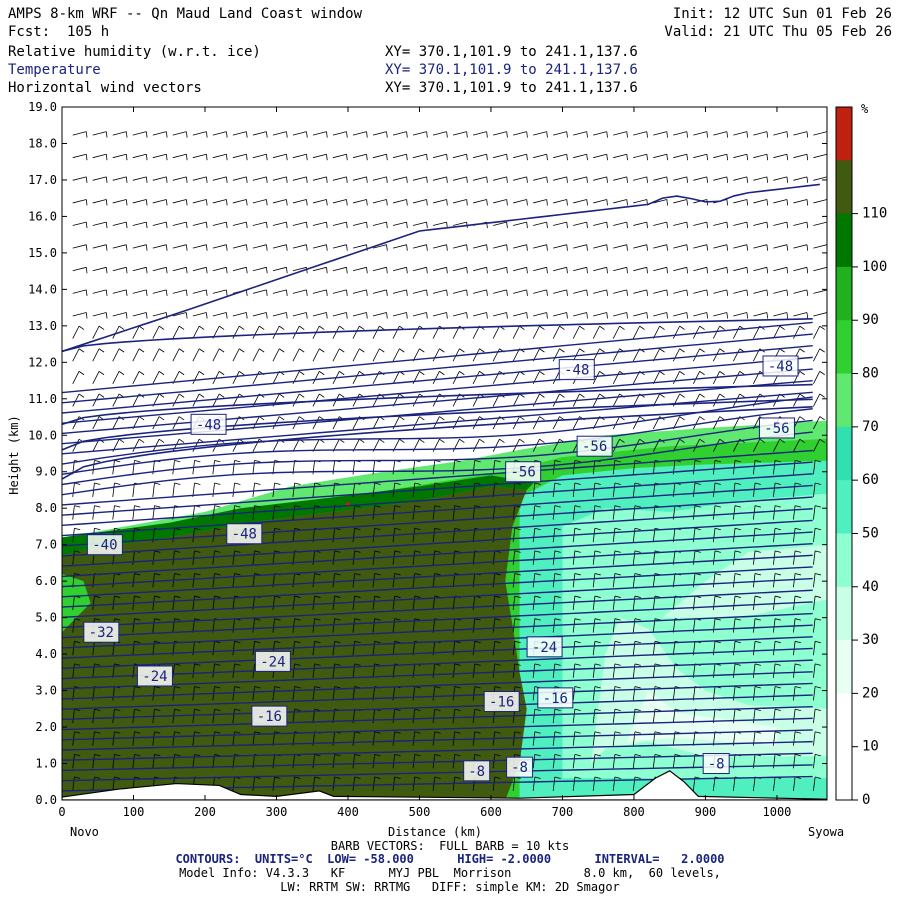 The width and height of the screenshot is (900, 900). I want to click on rh-notch, so click(76, 603).